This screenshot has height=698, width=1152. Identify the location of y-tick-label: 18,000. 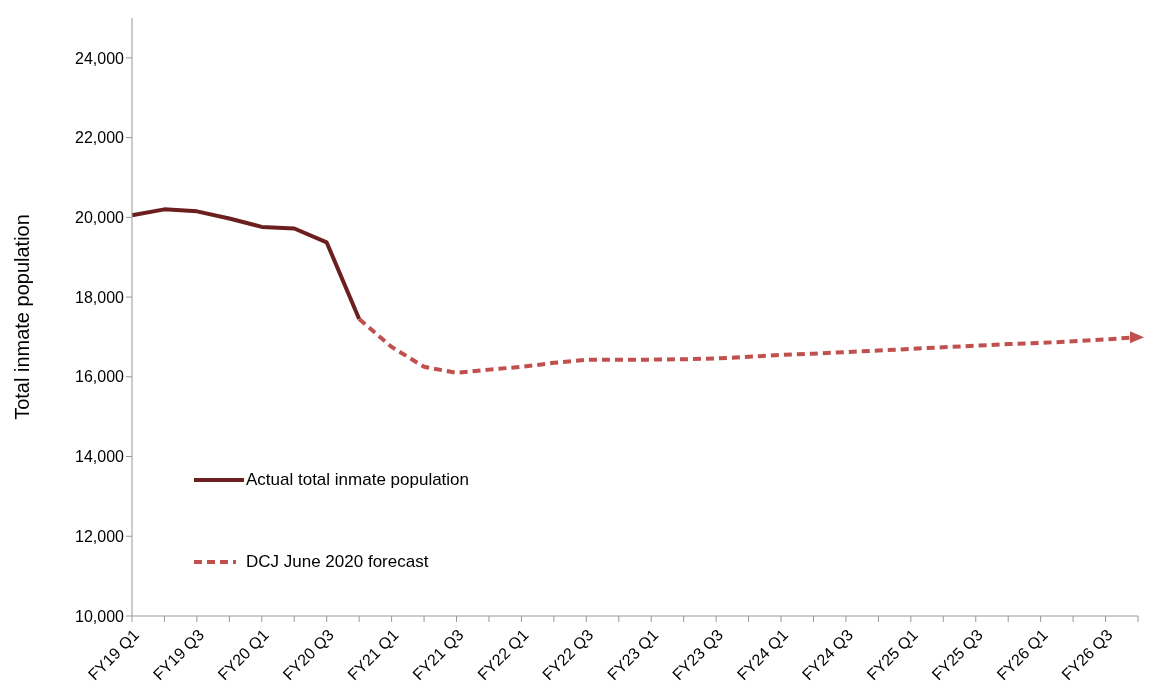
(100, 297).